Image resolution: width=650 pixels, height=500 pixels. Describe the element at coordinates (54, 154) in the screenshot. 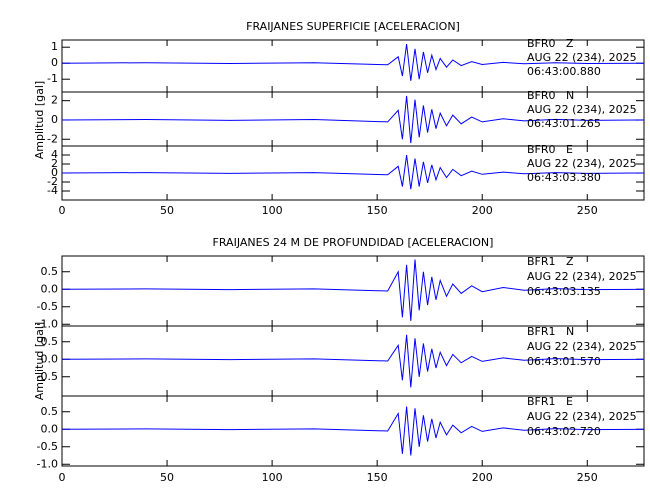

I see `y-tick-label: 4` at that location.